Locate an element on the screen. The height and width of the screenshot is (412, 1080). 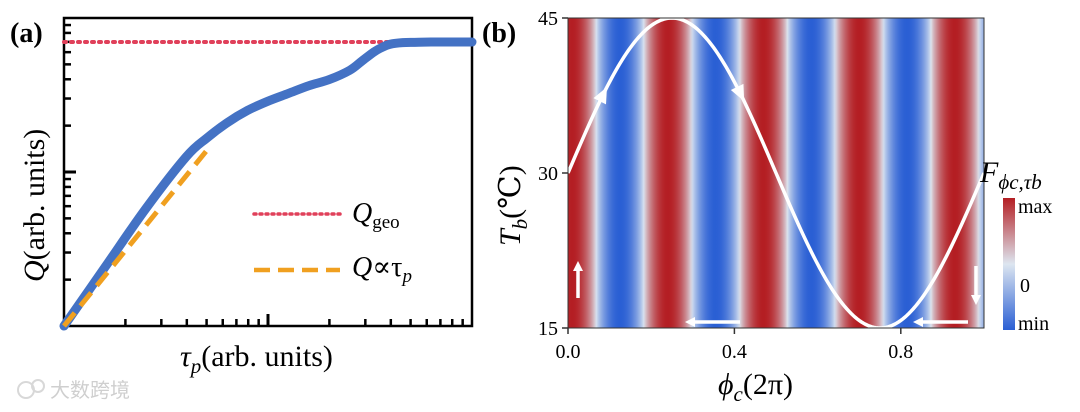
direction-arrows is located at coordinates (777, 294).